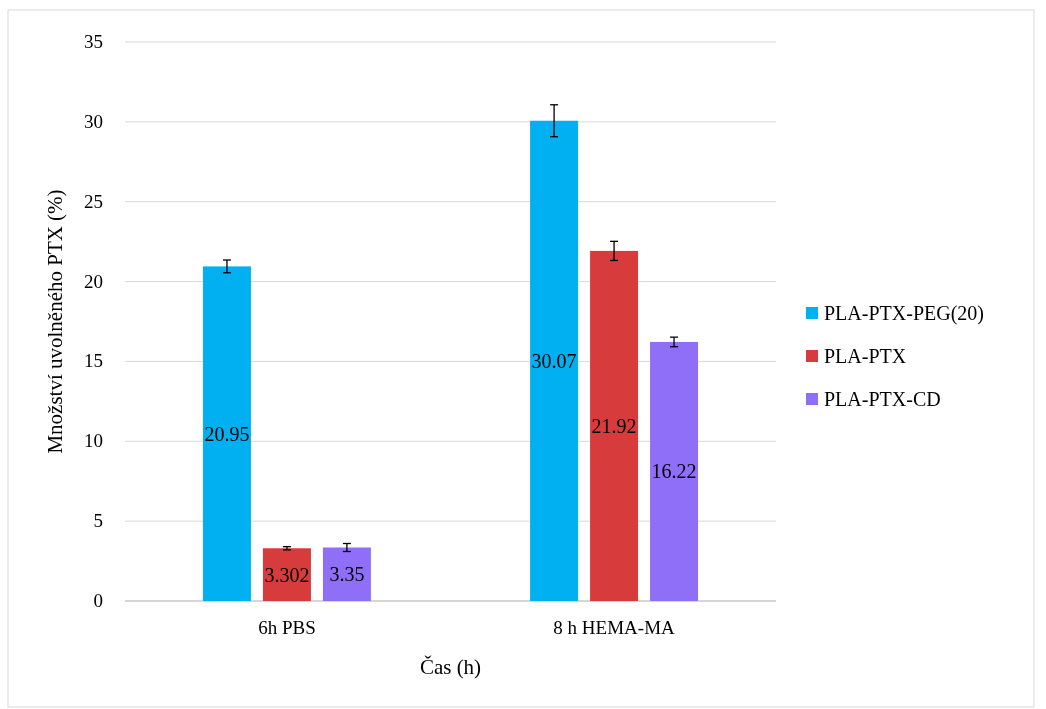  What do you see at coordinates (865, 356) in the screenshot?
I see `legend-label: PLA-PTX` at bounding box center [865, 356].